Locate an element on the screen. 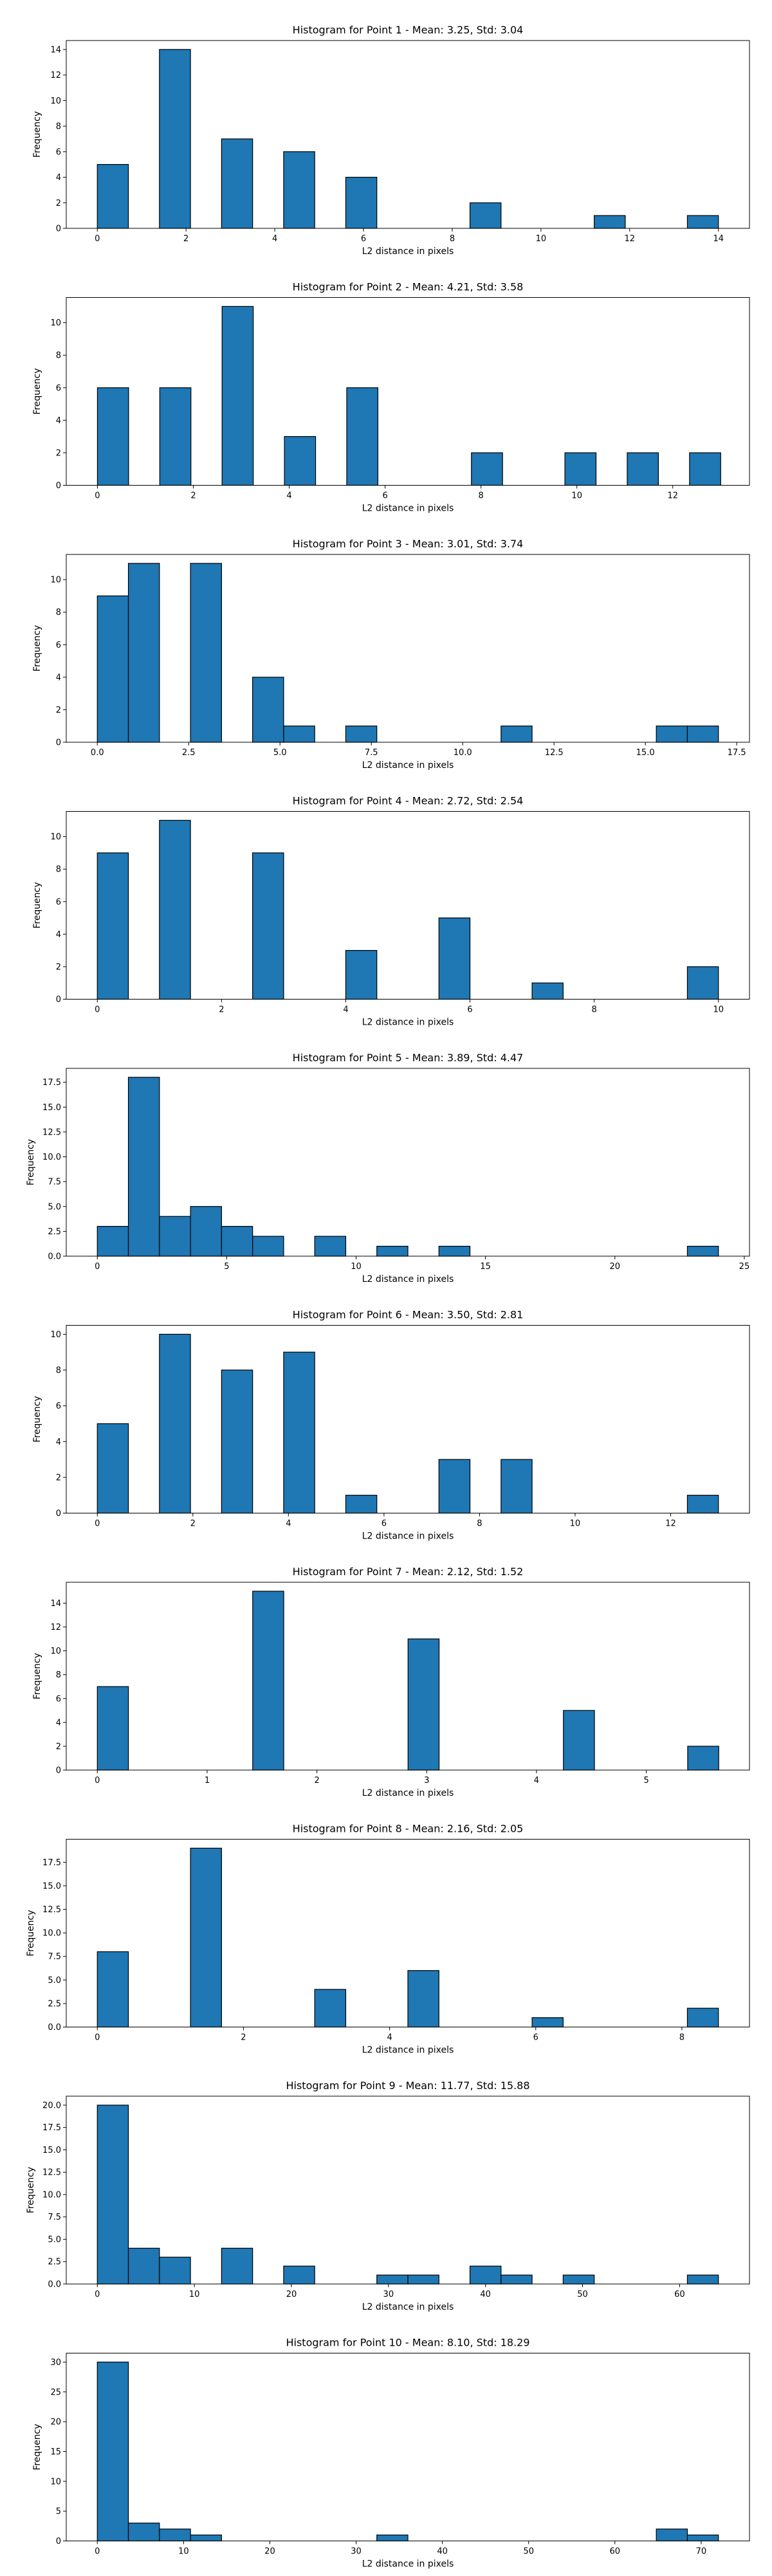  x-tick-label: 15.0 is located at coordinates (645, 753).